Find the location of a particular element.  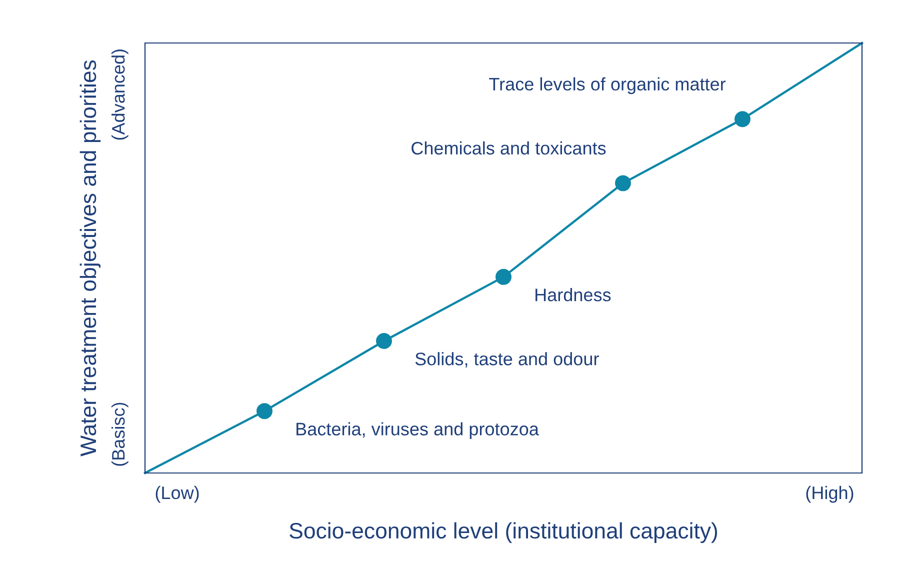

annotation: Trace levels of organic matter is located at coordinates (607, 85).